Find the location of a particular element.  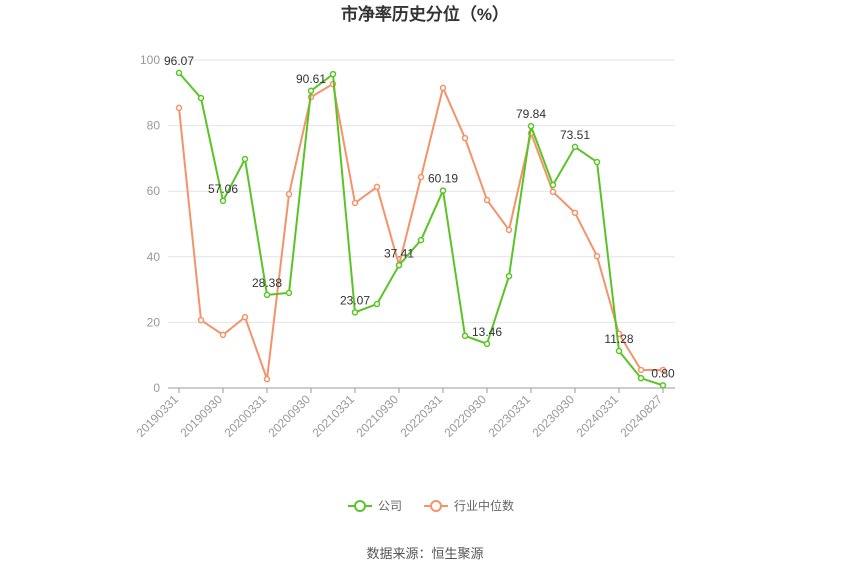

x-tick-label: 20240331 is located at coordinates (597, 416).